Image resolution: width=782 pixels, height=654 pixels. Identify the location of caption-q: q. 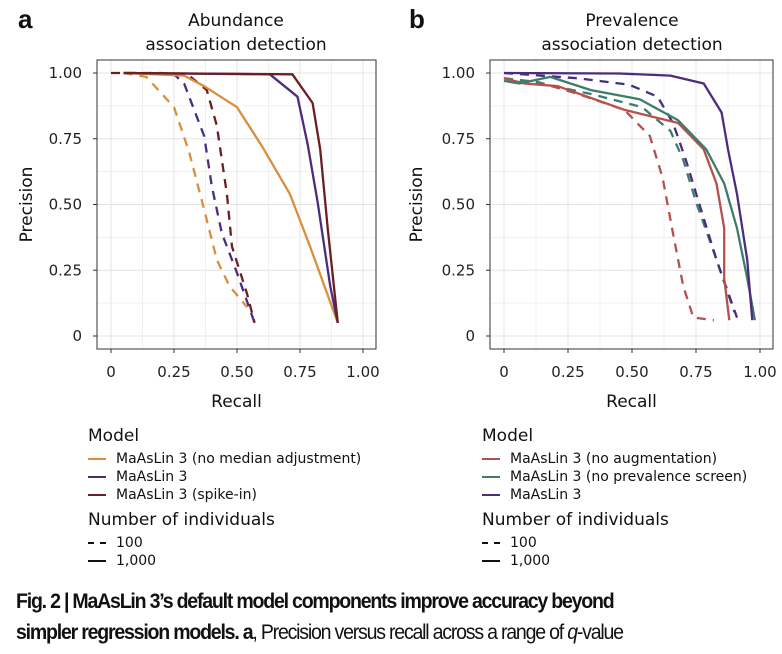
(572, 632).